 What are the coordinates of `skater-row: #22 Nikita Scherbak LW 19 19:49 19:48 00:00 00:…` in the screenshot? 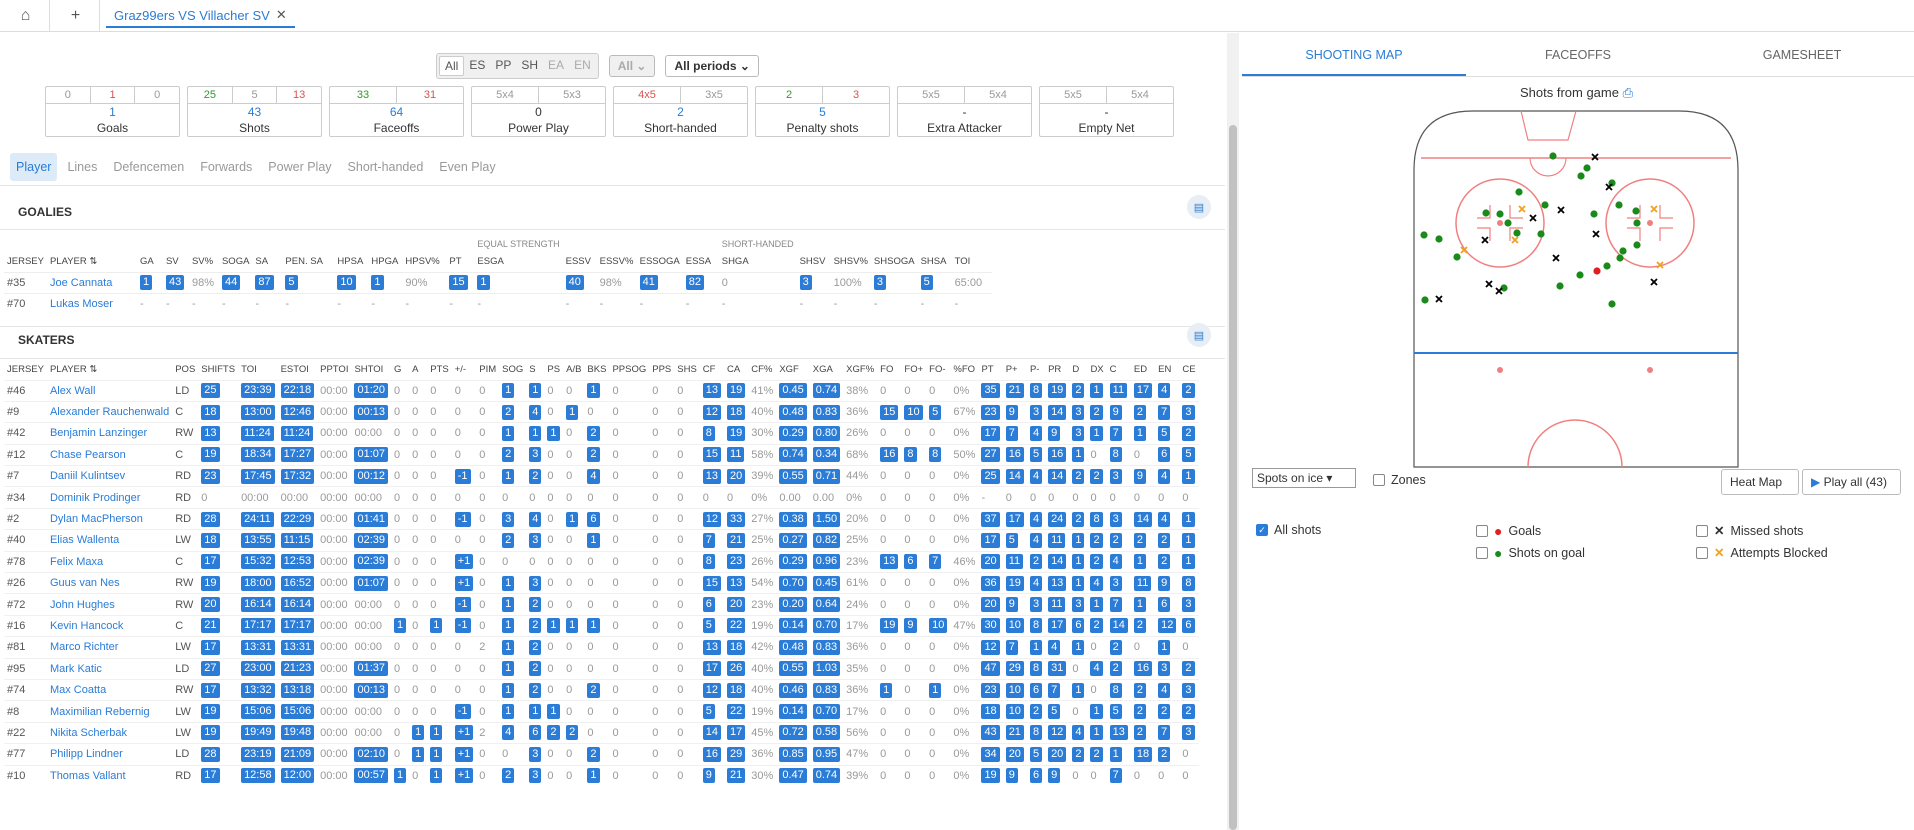 It's located at (601, 732).